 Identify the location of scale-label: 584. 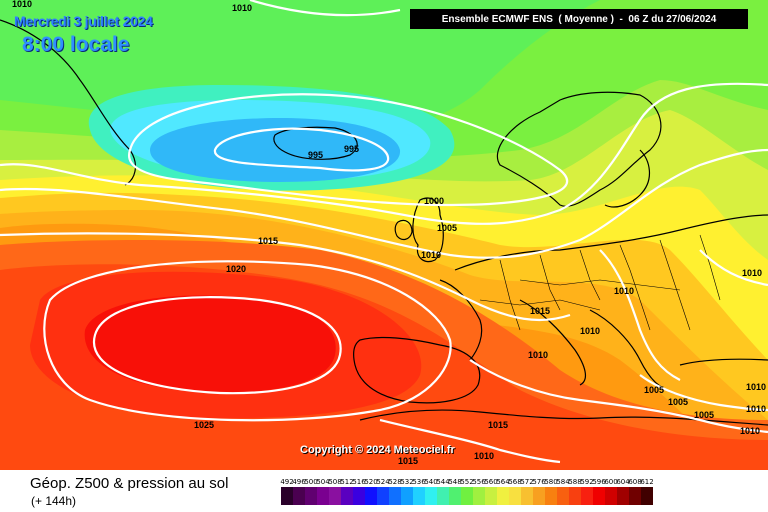
(563, 482).